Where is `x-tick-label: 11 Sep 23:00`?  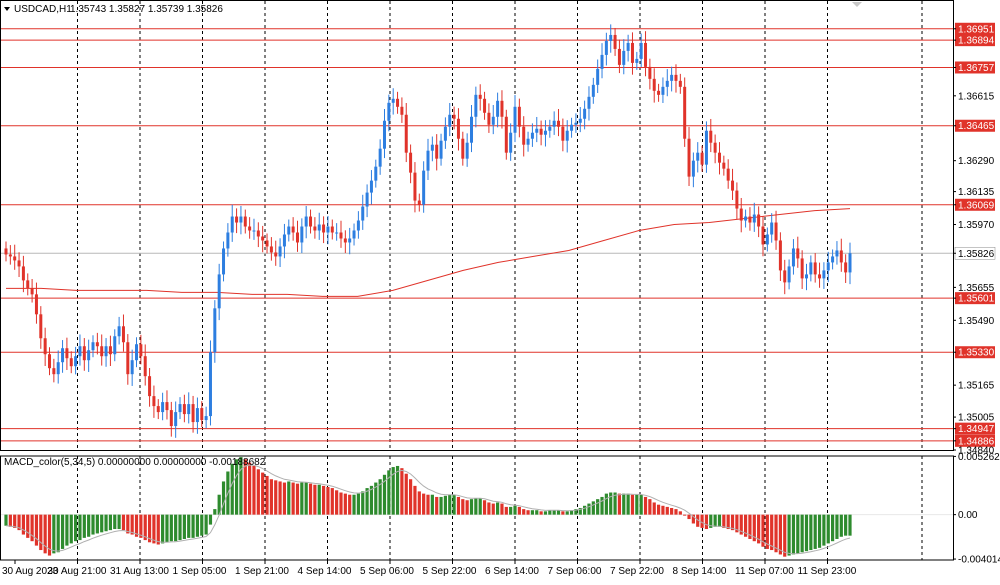 x-tick-label: 11 Sep 23:00 is located at coordinates (827, 571).